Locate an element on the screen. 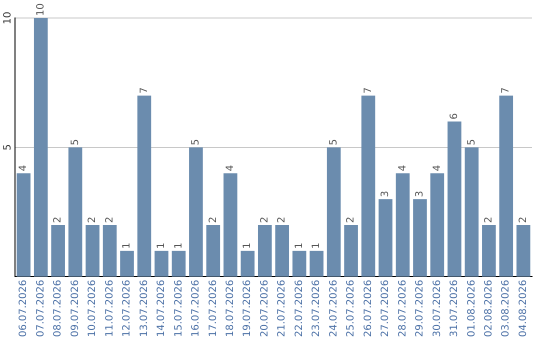 Image resolution: width=540 pixels, height=340 pixels. x-tick-label: 28.07.2026 is located at coordinates (402, 309).